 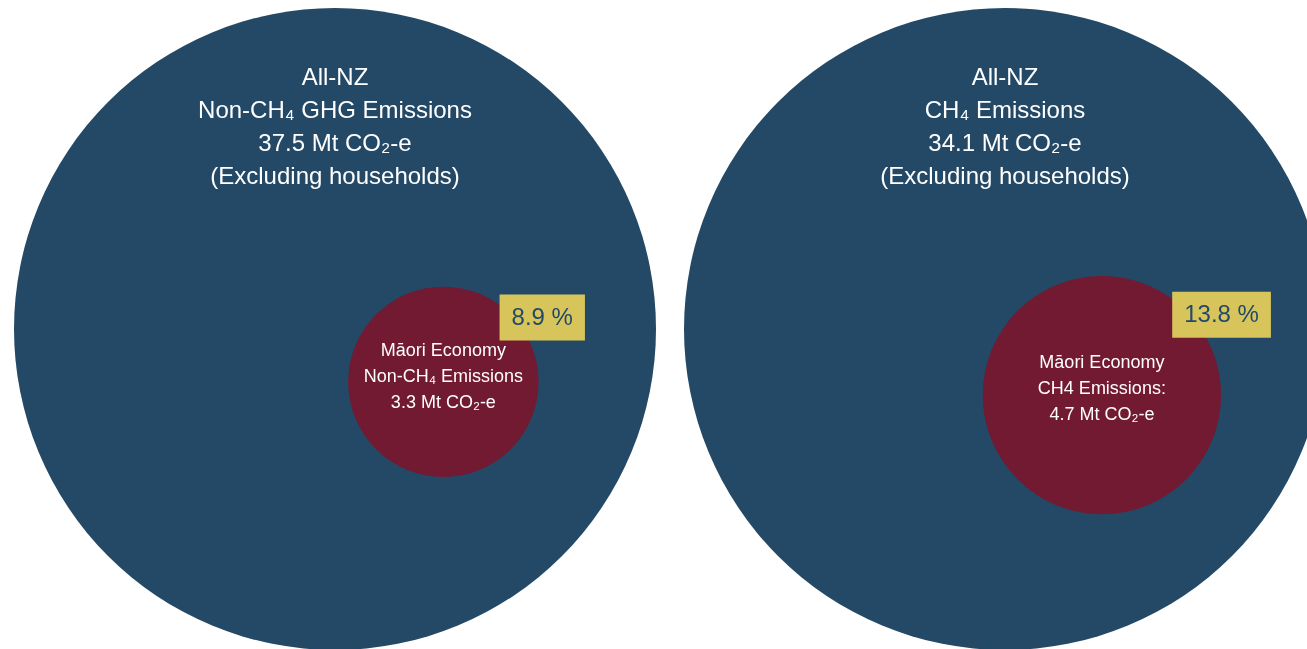 I want to click on data-label: CH₄ Emissions 34.1 Mt CO₂-e (Excluding households), so click(x=1005, y=143).